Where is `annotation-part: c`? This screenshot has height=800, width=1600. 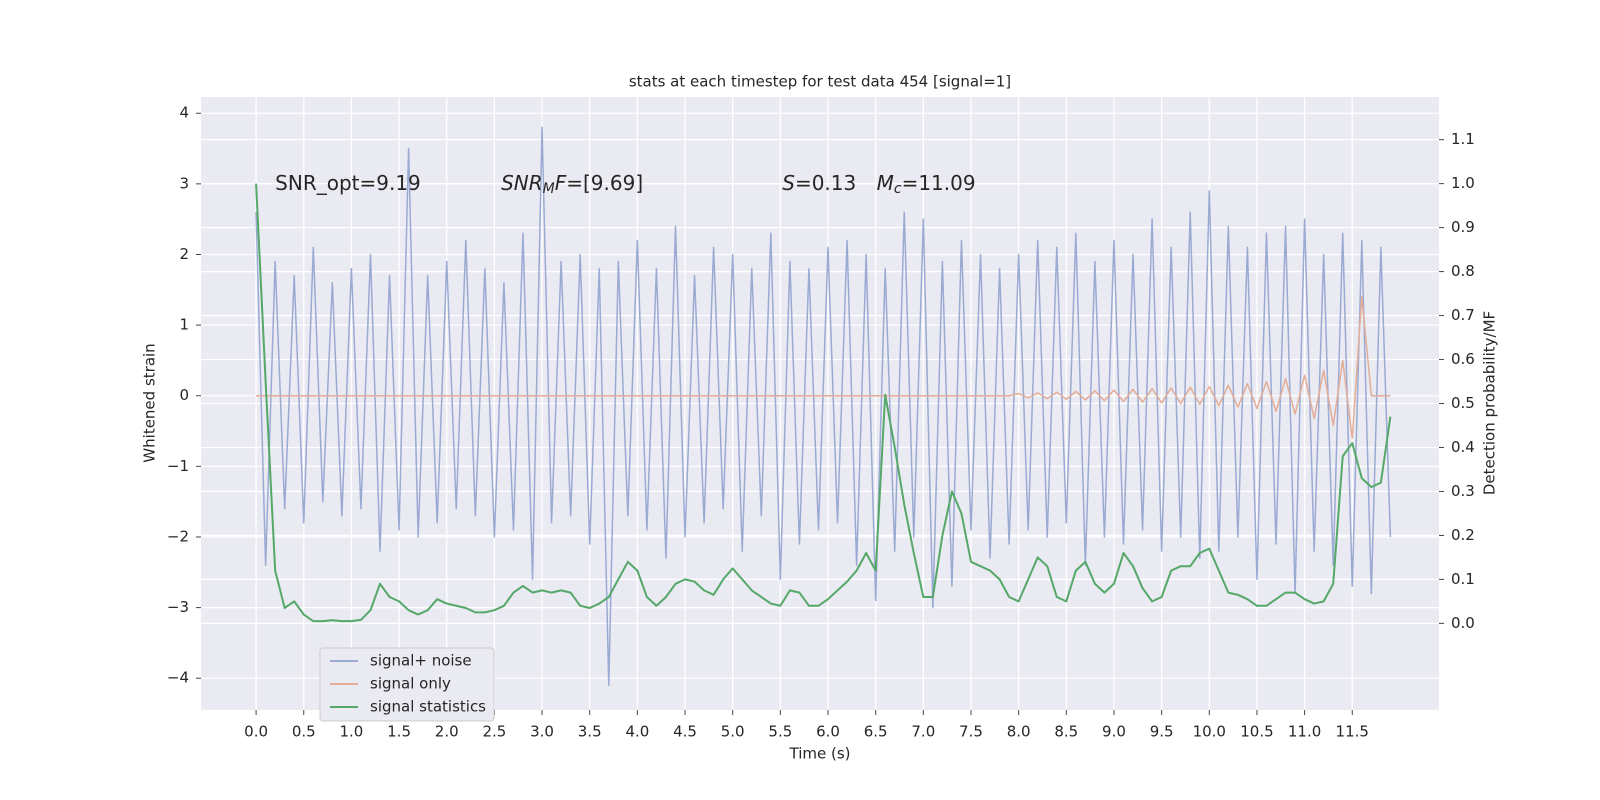
annotation-part: c is located at coordinates (898, 189).